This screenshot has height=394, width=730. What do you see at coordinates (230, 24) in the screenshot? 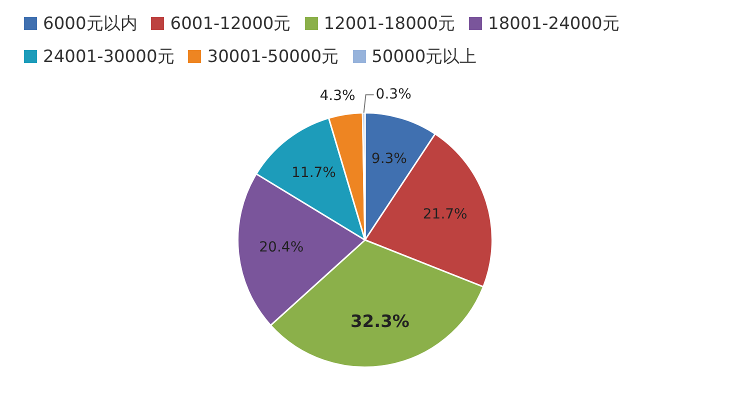
I see `legend-label: 6001-12000元` at bounding box center [230, 24].